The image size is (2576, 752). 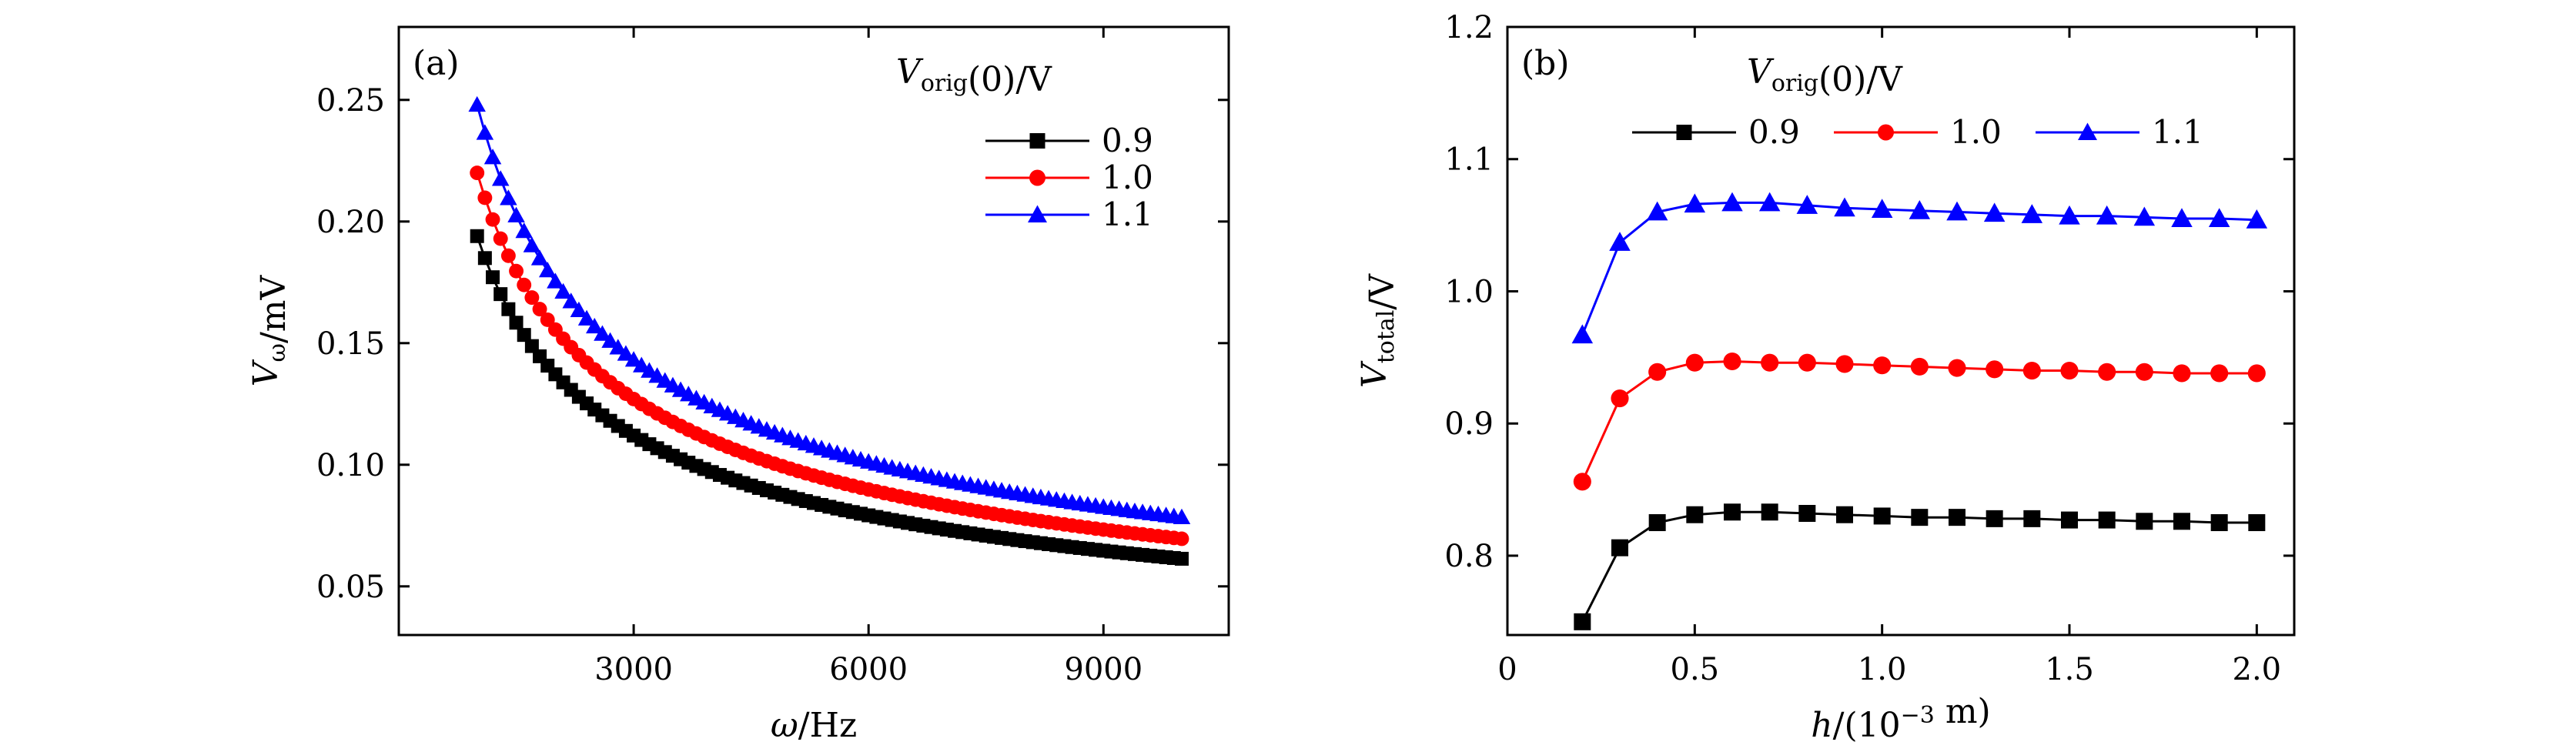 What do you see at coordinates (1469, 27) in the screenshot?
I see `y-tick-label: 1.2` at bounding box center [1469, 27].